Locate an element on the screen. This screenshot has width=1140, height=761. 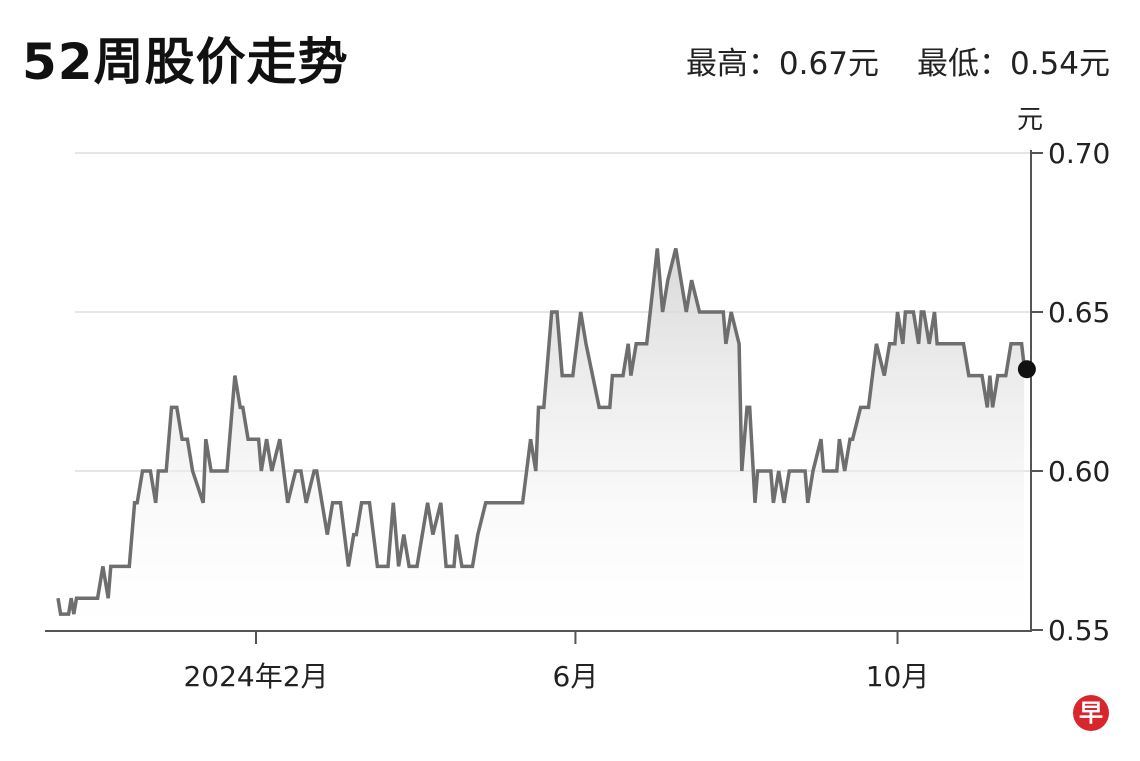
x-tick-label: 2024年2月 is located at coordinates (255, 676).